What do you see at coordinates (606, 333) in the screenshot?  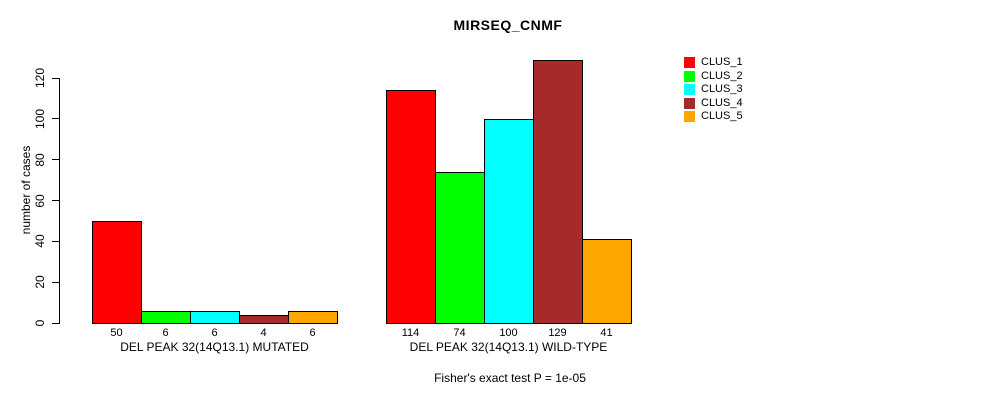 I see `bar-value-label: 41` at bounding box center [606, 333].